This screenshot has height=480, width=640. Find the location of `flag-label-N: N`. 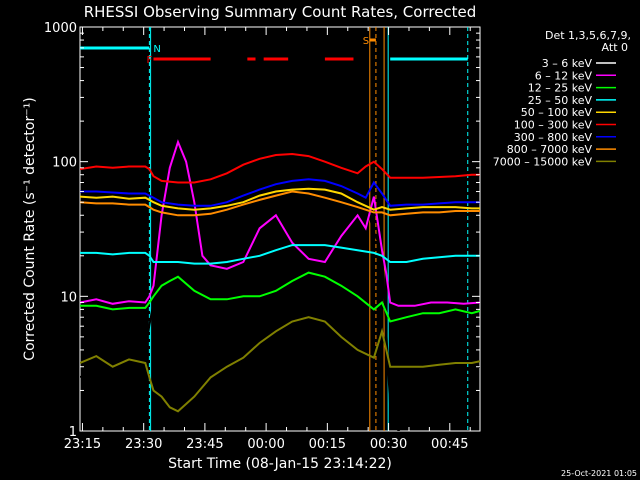

flag-label-N: N is located at coordinates (156, 49).